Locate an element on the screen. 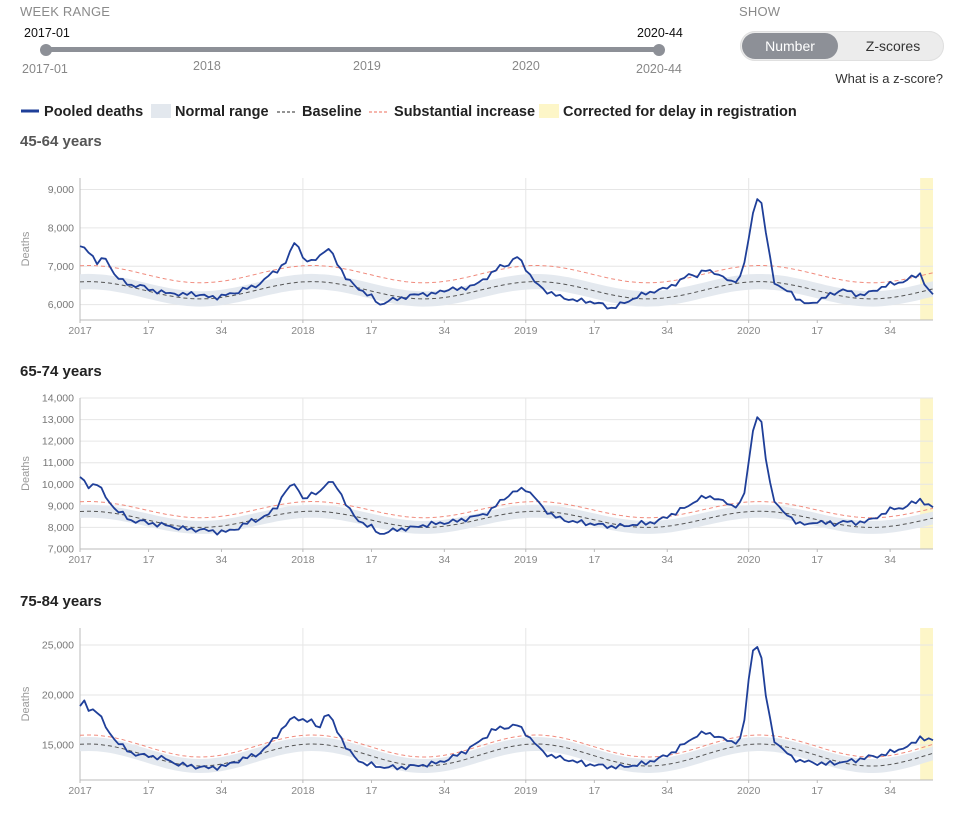 The width and height of the screenshot is (959, 819). range-start-value: 2017-01 is located at coordinates (47, 33).